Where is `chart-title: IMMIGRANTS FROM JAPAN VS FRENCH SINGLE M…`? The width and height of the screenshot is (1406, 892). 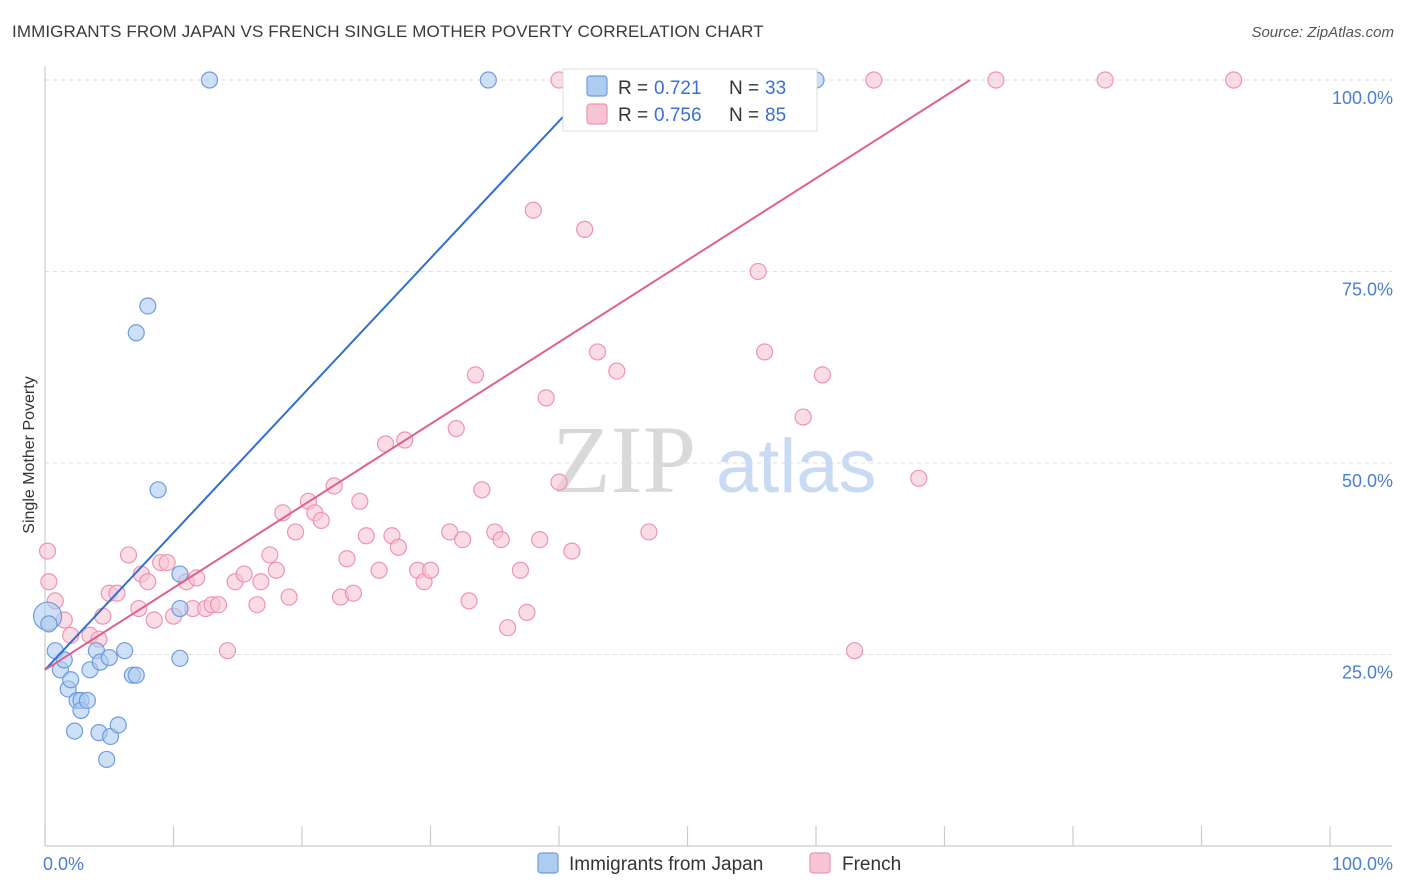 chart-title: IMMIGRANTS FROM JAPAN VS FRENCH SINGLE M… is located at coordinates (388, 31).